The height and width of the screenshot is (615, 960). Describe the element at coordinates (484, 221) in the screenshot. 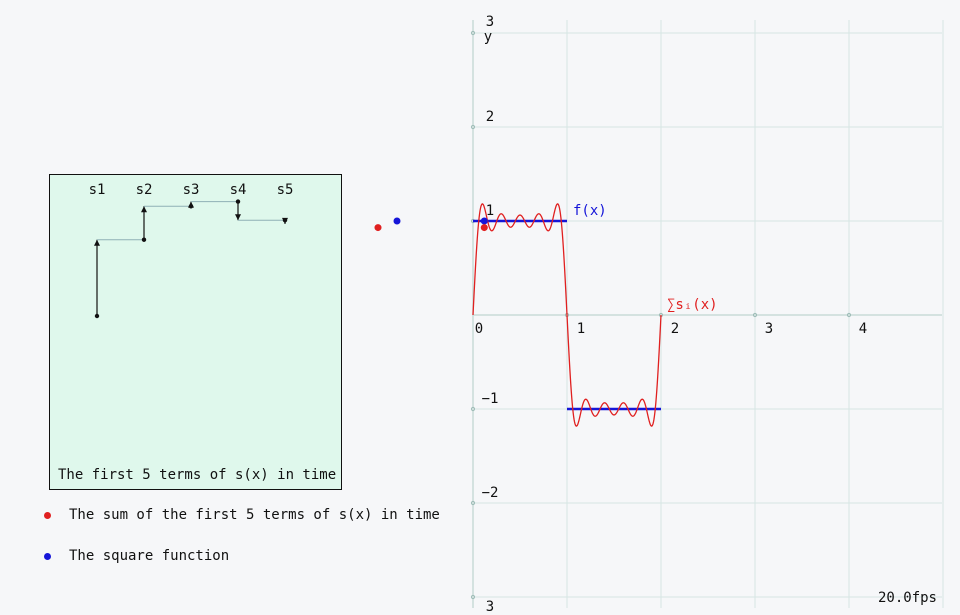

I see `square-marker-point` at that location.